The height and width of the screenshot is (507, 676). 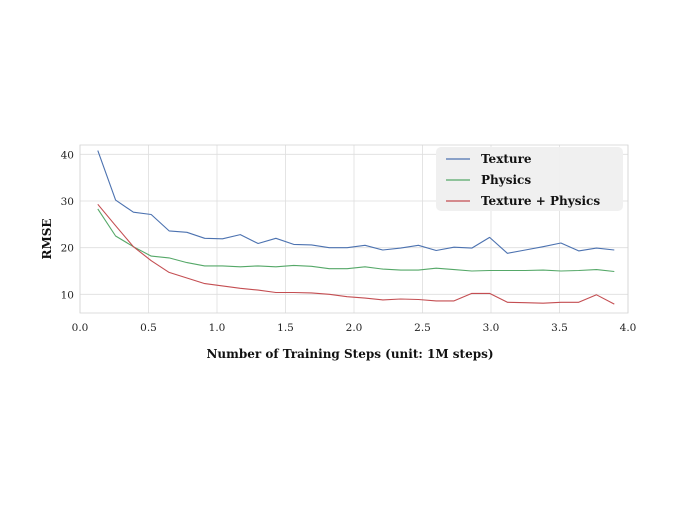 I want to click on legend: Texture Physics Texture + Physics, so click(x=529, y=179).